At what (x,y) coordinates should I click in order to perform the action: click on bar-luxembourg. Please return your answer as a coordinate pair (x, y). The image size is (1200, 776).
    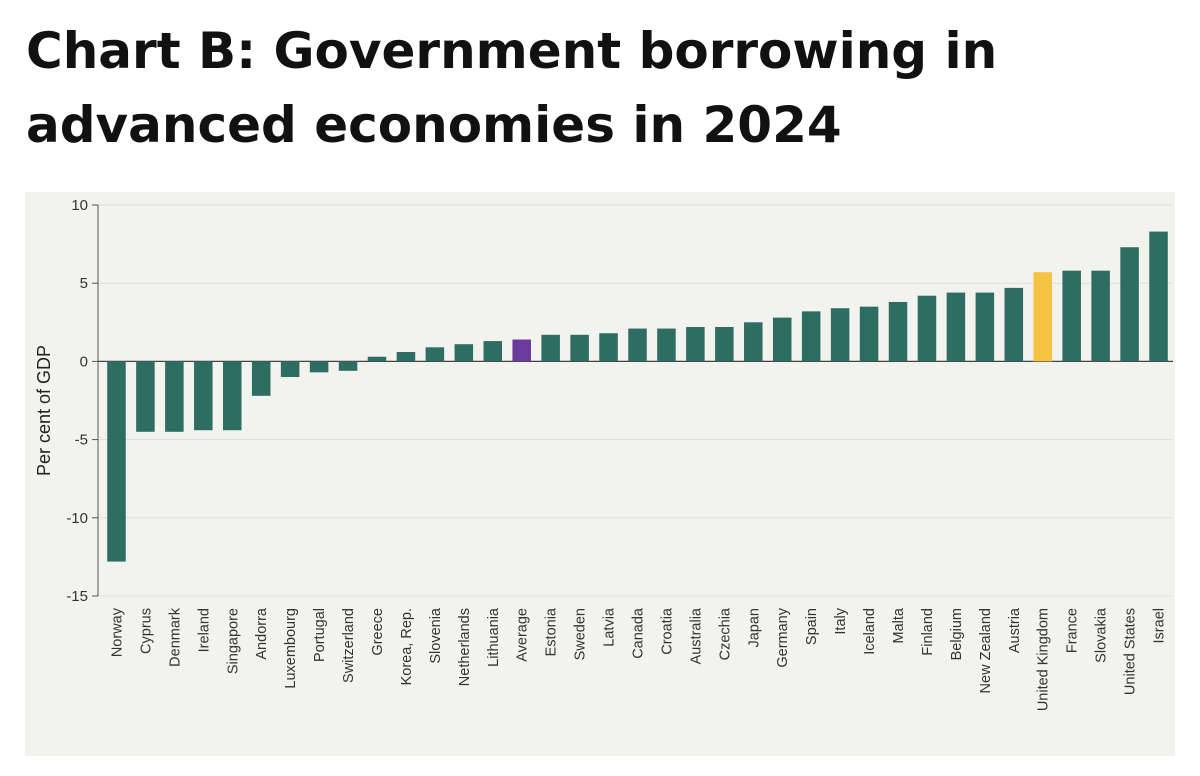
    Looking at the image, I should click on (290, 369).